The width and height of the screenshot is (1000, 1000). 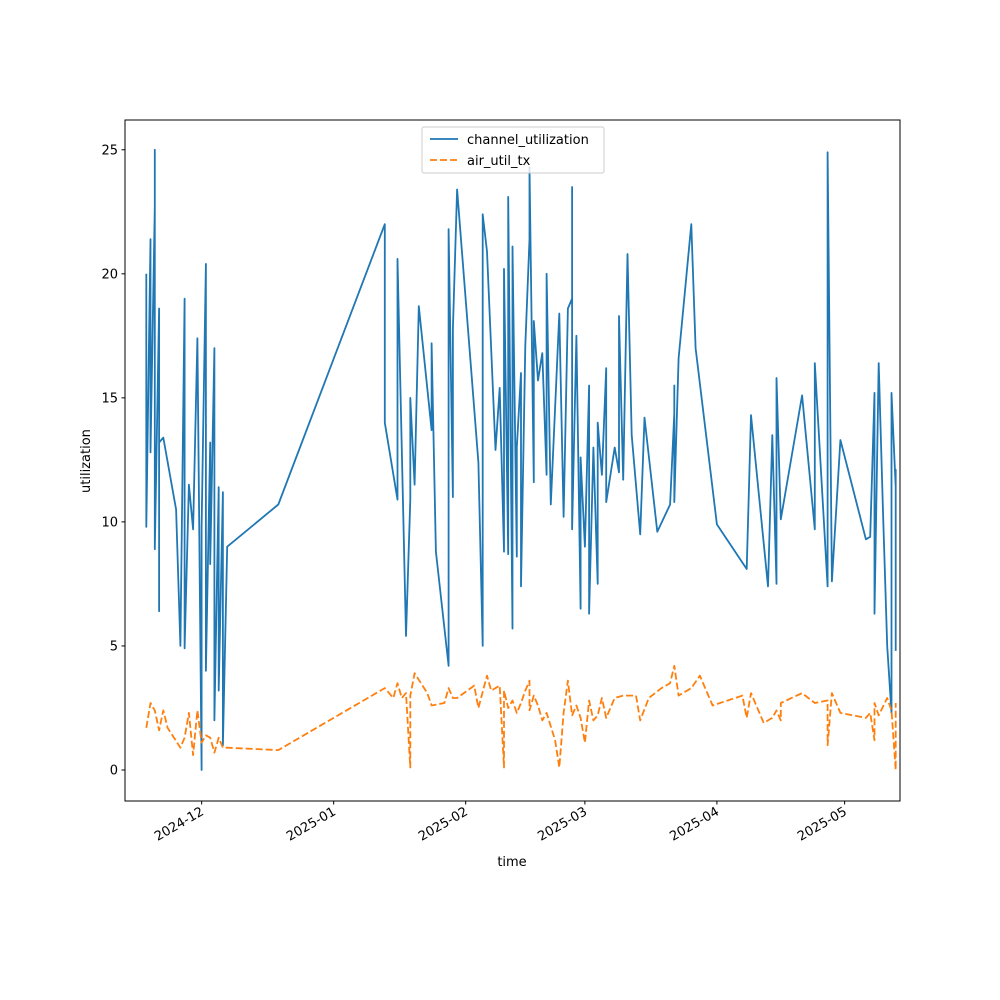 What do you see at coordinates (109, 150) in the screenshot?
I see `y-tick-label: 25` at bounding box center [109, 150].